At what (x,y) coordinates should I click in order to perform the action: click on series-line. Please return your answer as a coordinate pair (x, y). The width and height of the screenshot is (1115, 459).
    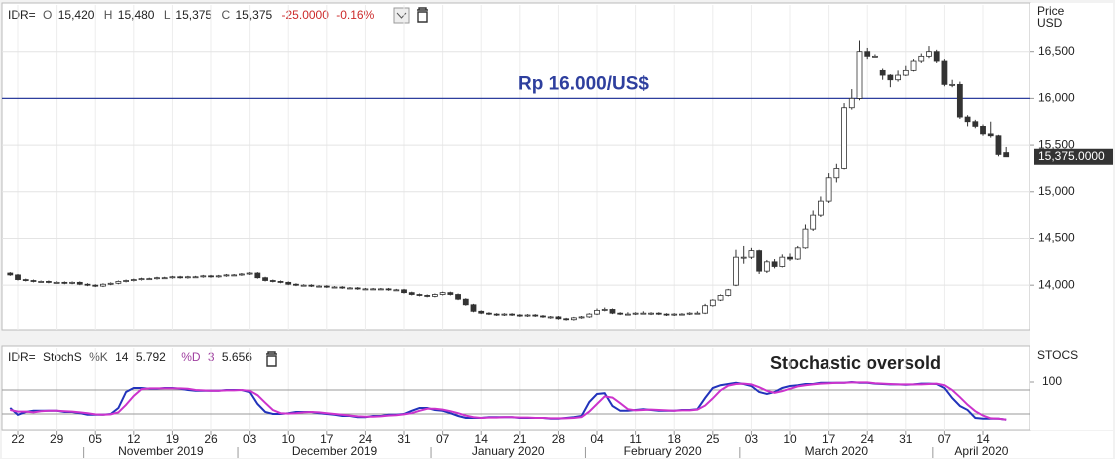
    Looking at the image, I should click on (508, 401).